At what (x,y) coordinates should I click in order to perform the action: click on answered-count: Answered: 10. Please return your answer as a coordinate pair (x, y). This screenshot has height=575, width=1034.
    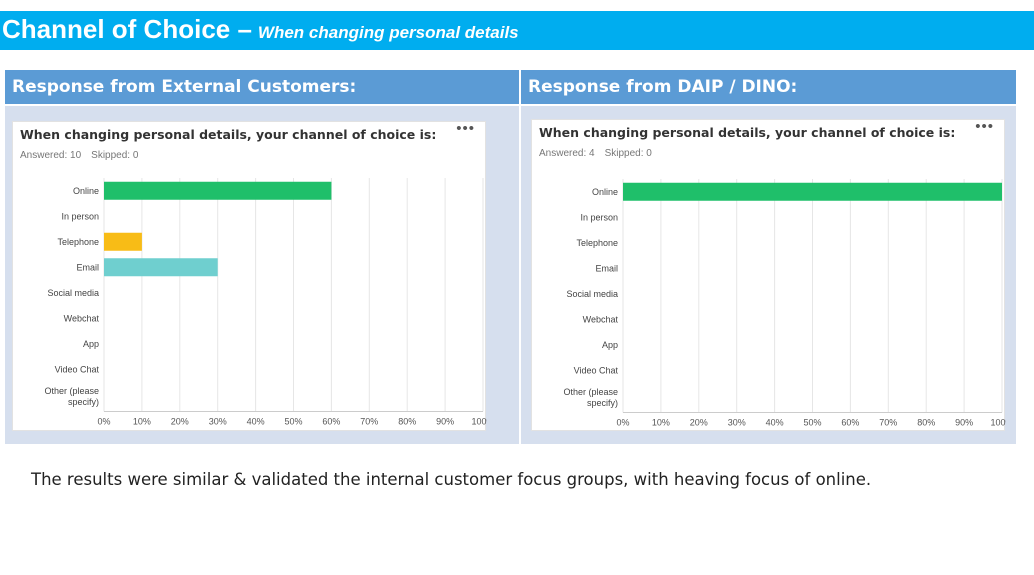
    Looking at the image, I should click on (51, 155).